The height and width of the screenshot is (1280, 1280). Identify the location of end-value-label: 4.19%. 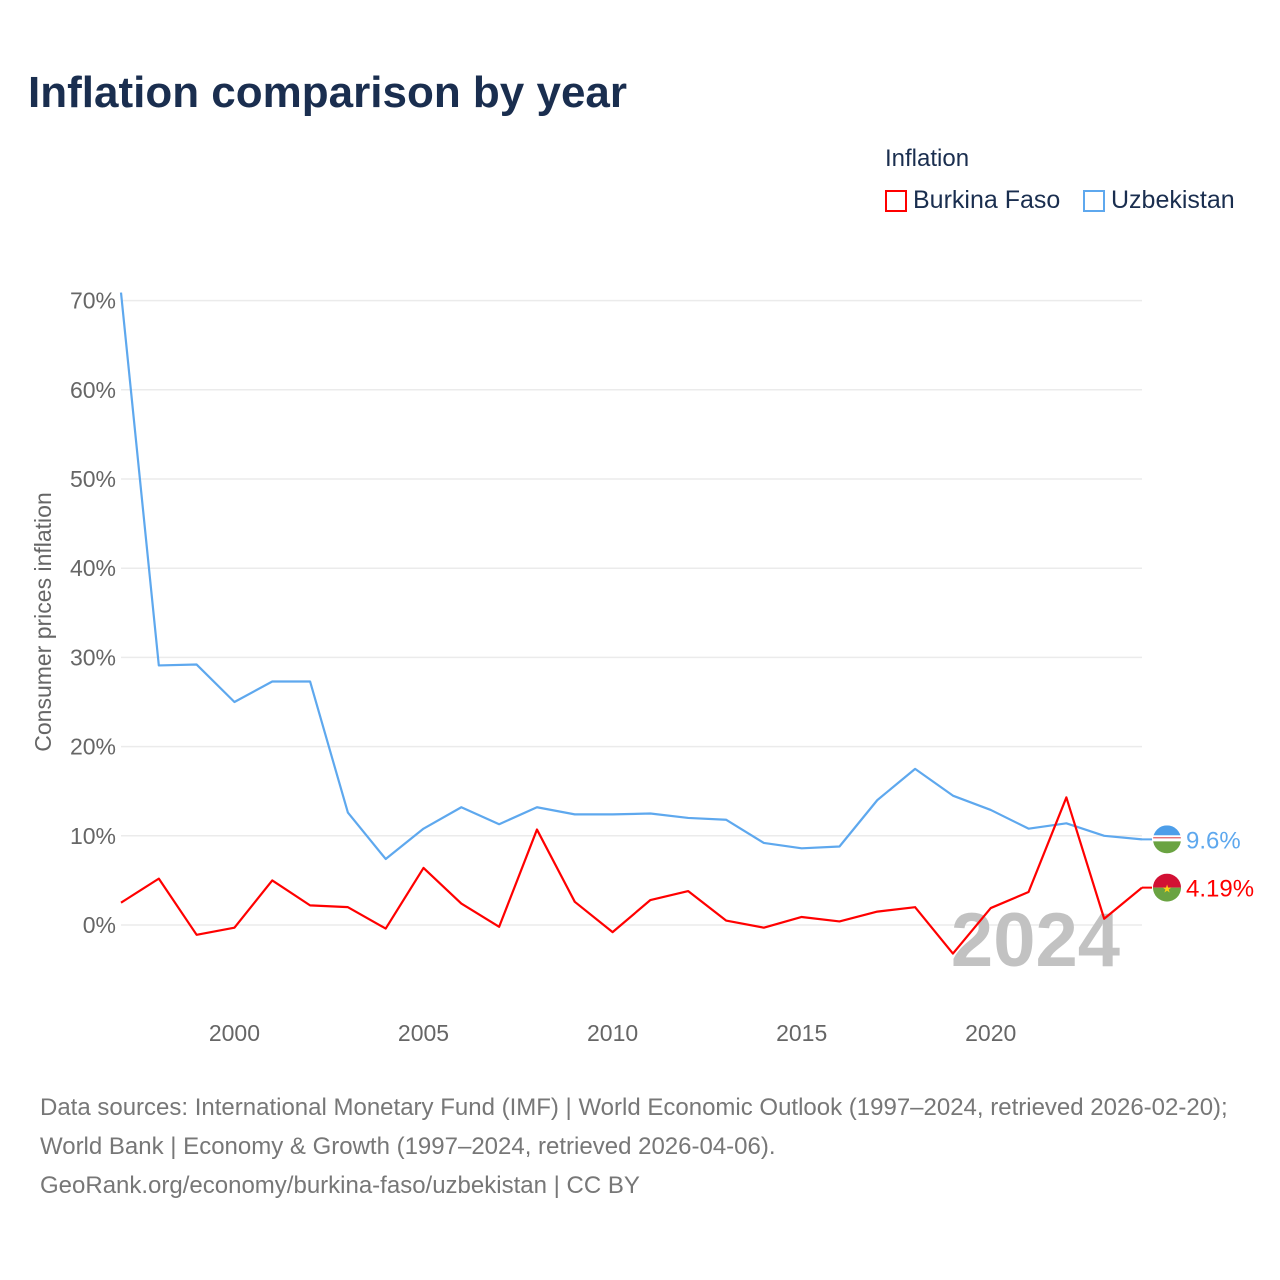
(1220, 889).